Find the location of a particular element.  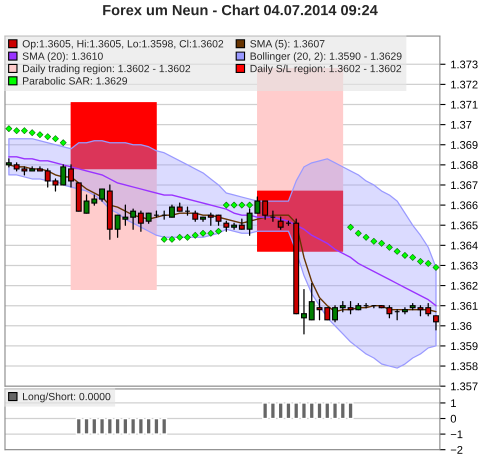

legend-label: Daily trading region: 1.3602 - 1.3602 is located at coordinates (106, 69).